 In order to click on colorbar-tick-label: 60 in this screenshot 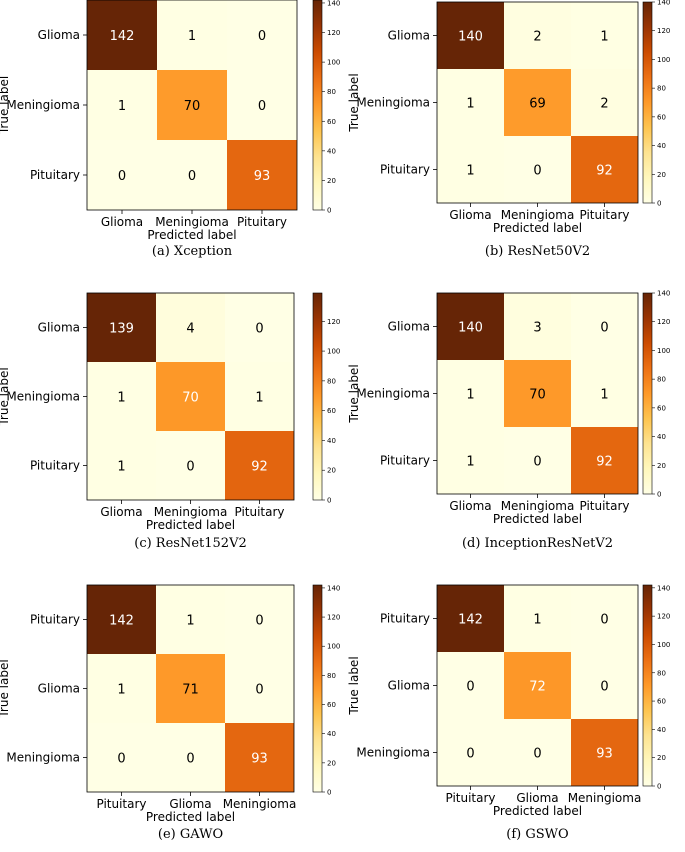, I will do `click(661, 408)`.